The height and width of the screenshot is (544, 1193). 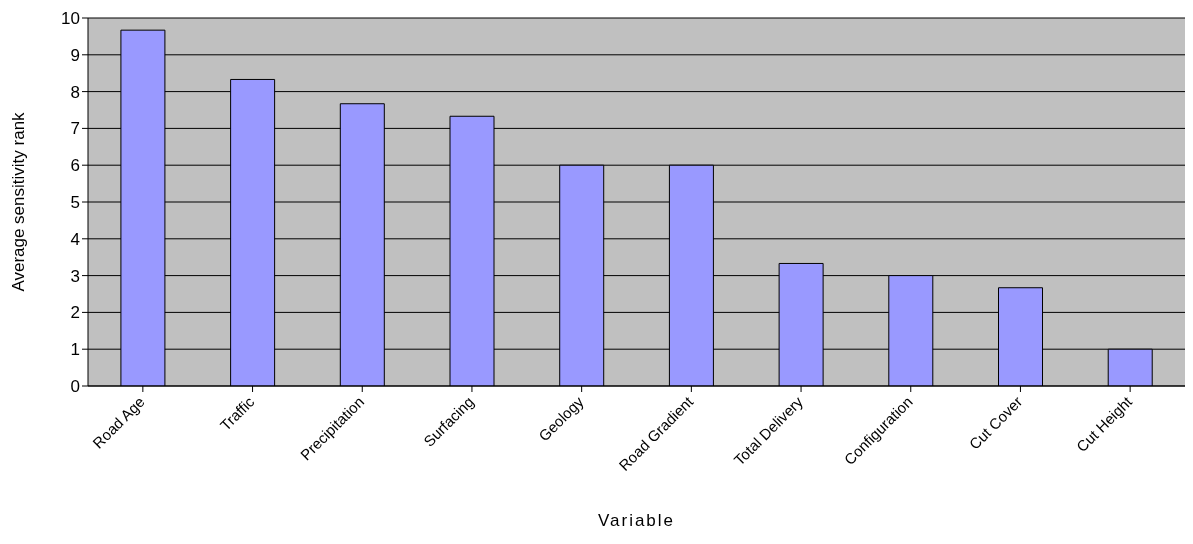 I want to click on y-tick-label: 7, so click(x=75, y=129).